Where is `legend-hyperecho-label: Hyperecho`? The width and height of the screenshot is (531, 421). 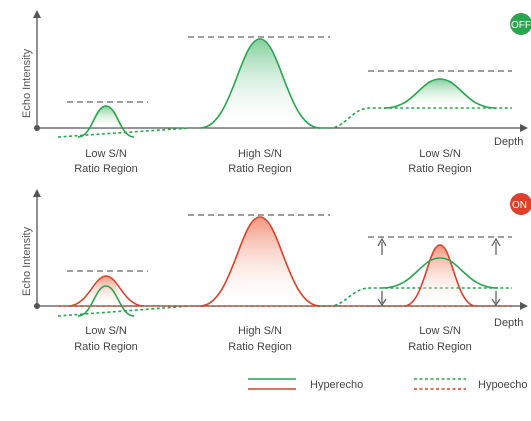 legend-hyperecho-label: Hyperecho is located at coordinates (336, 385).